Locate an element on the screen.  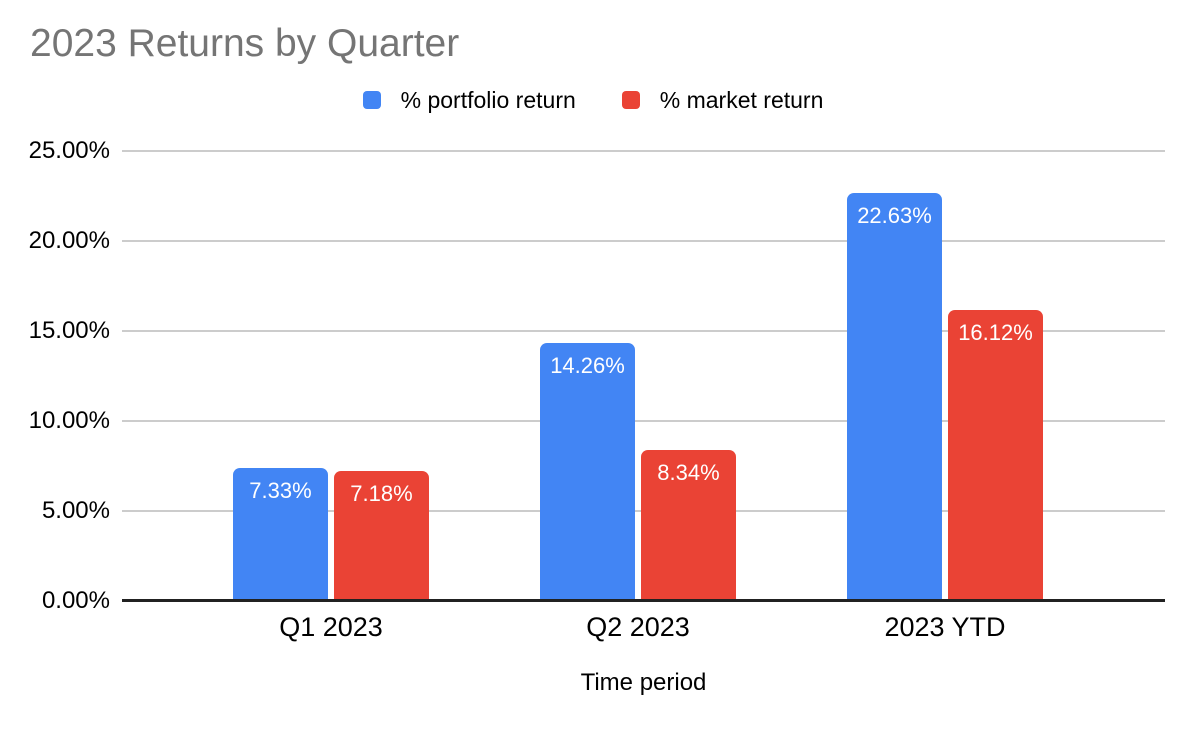
legend-swatch-portfolio-icon is located at coordinates (371, 100).